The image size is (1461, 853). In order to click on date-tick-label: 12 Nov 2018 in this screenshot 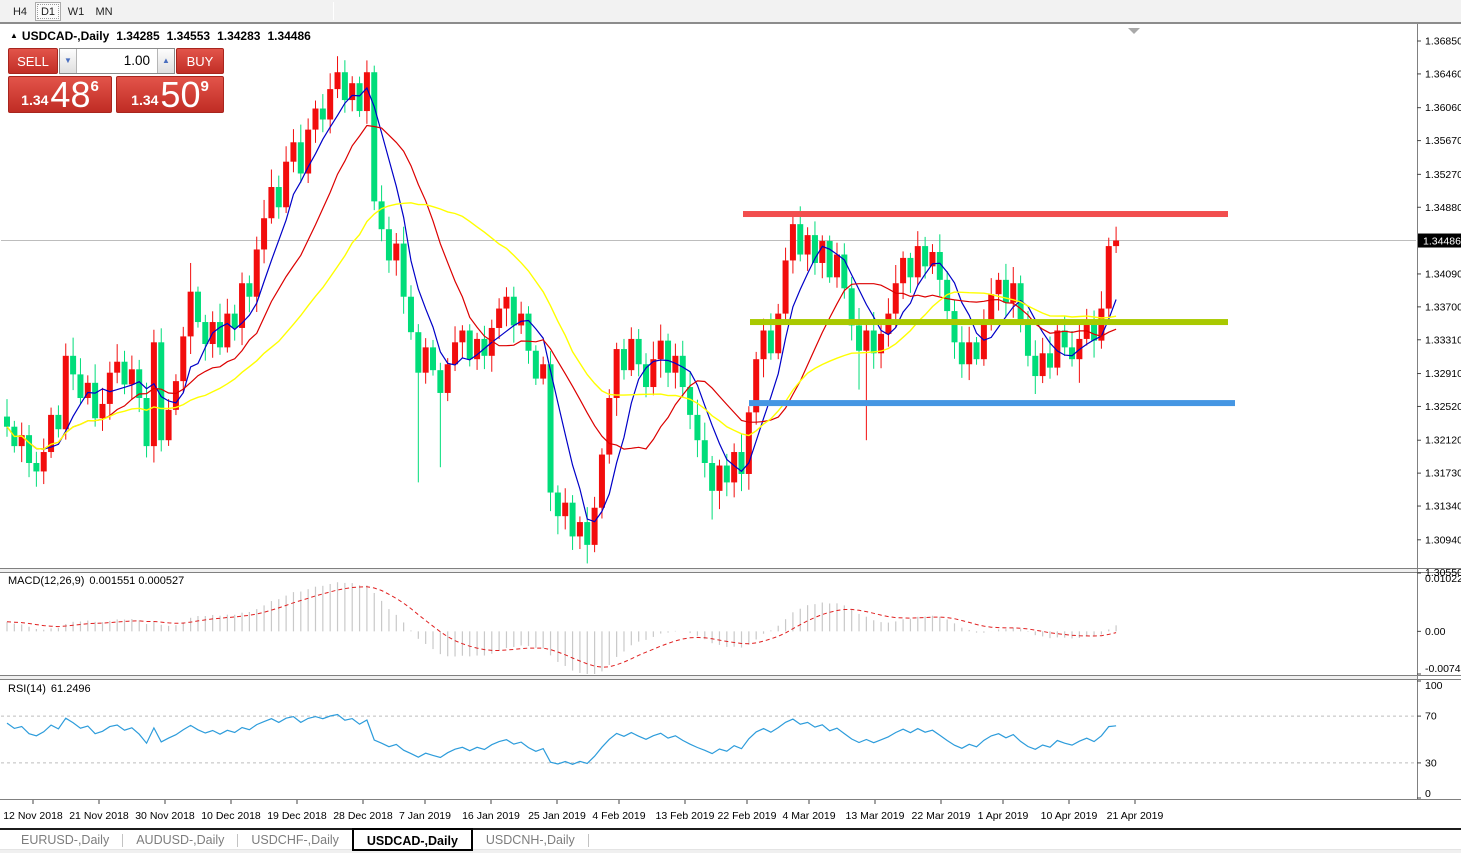, I will do `click(33, 816)`.